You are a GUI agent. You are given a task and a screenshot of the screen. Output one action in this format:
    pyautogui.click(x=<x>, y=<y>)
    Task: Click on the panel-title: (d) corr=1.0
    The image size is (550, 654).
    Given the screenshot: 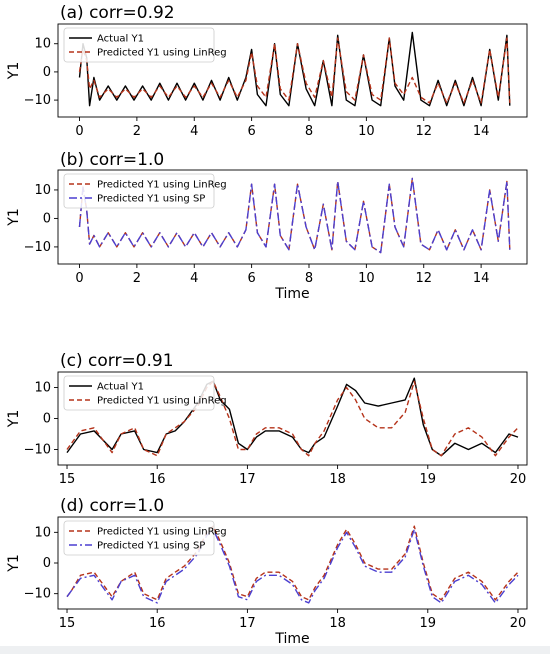 What is the action you would take?
    pyautogui.click(x=112, y=506)
    